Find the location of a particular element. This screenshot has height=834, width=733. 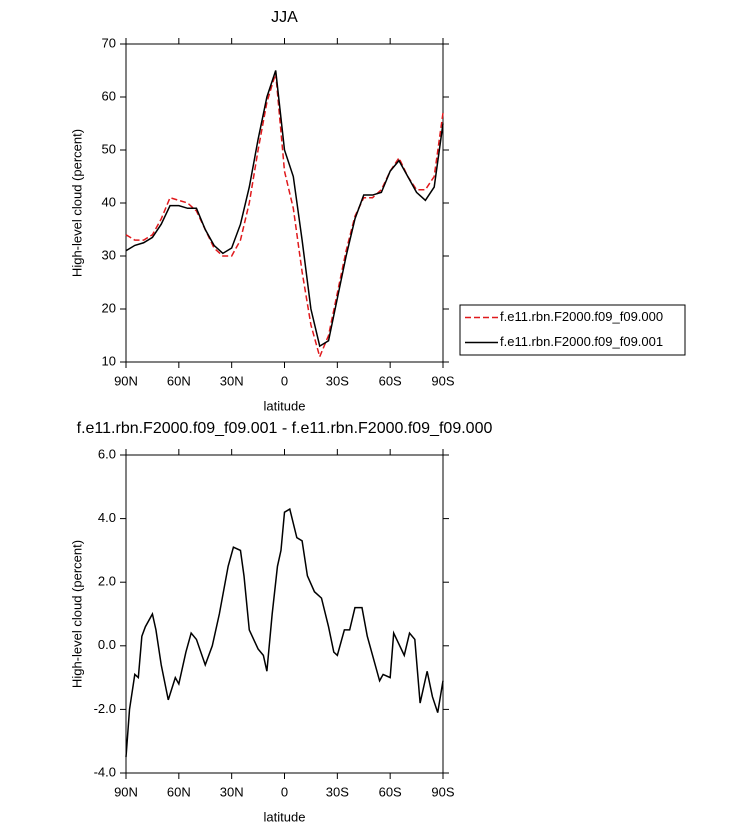

y-tick-label: 2.0 is located at coordinates (107, 581).